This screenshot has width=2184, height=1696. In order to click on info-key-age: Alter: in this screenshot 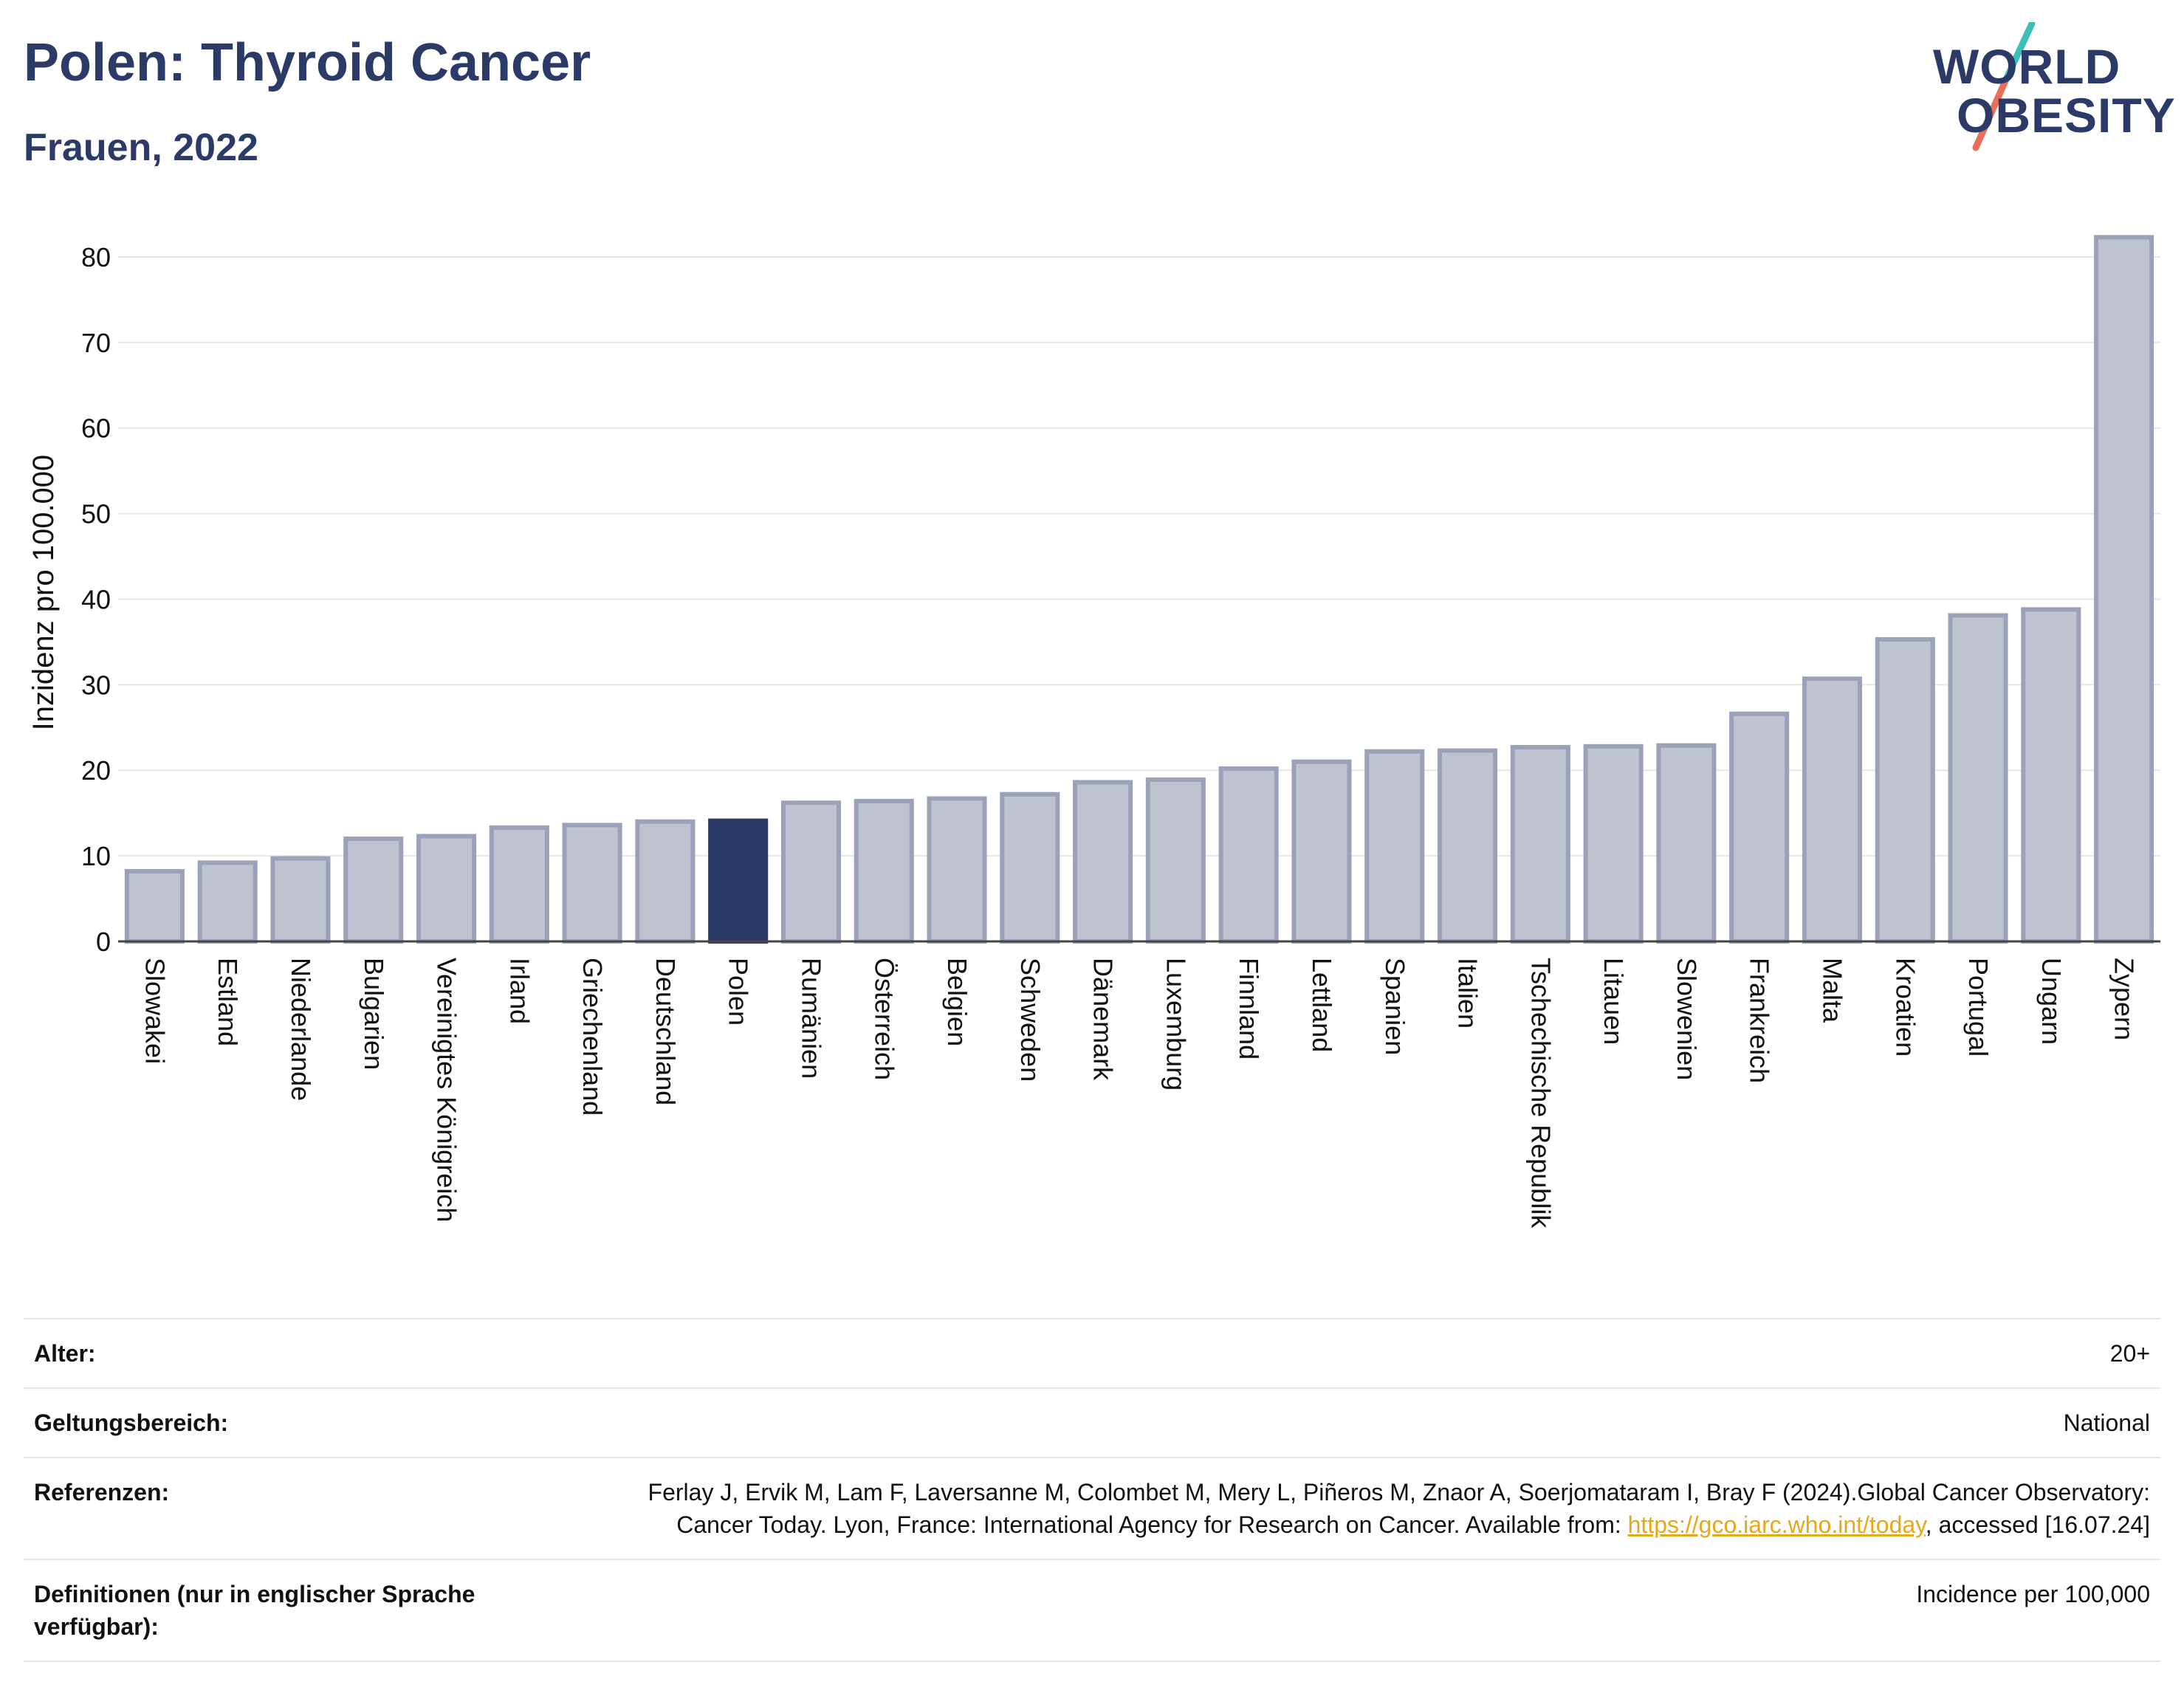, I will do `click(65, 1353)`.